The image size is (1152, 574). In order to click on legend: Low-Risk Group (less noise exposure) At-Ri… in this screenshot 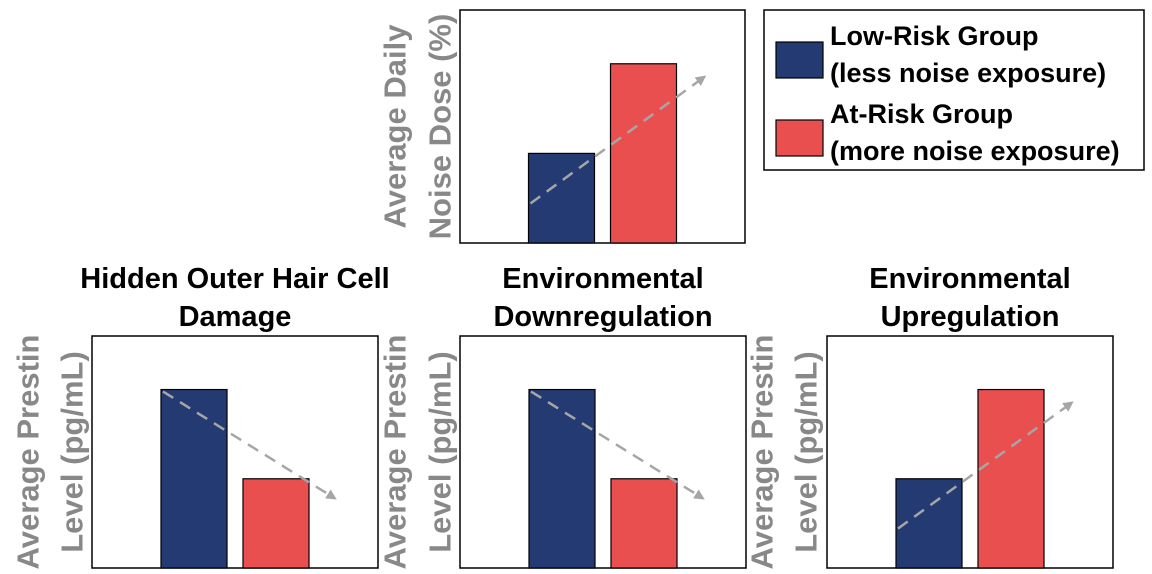, I will do `click(954, 90)`.